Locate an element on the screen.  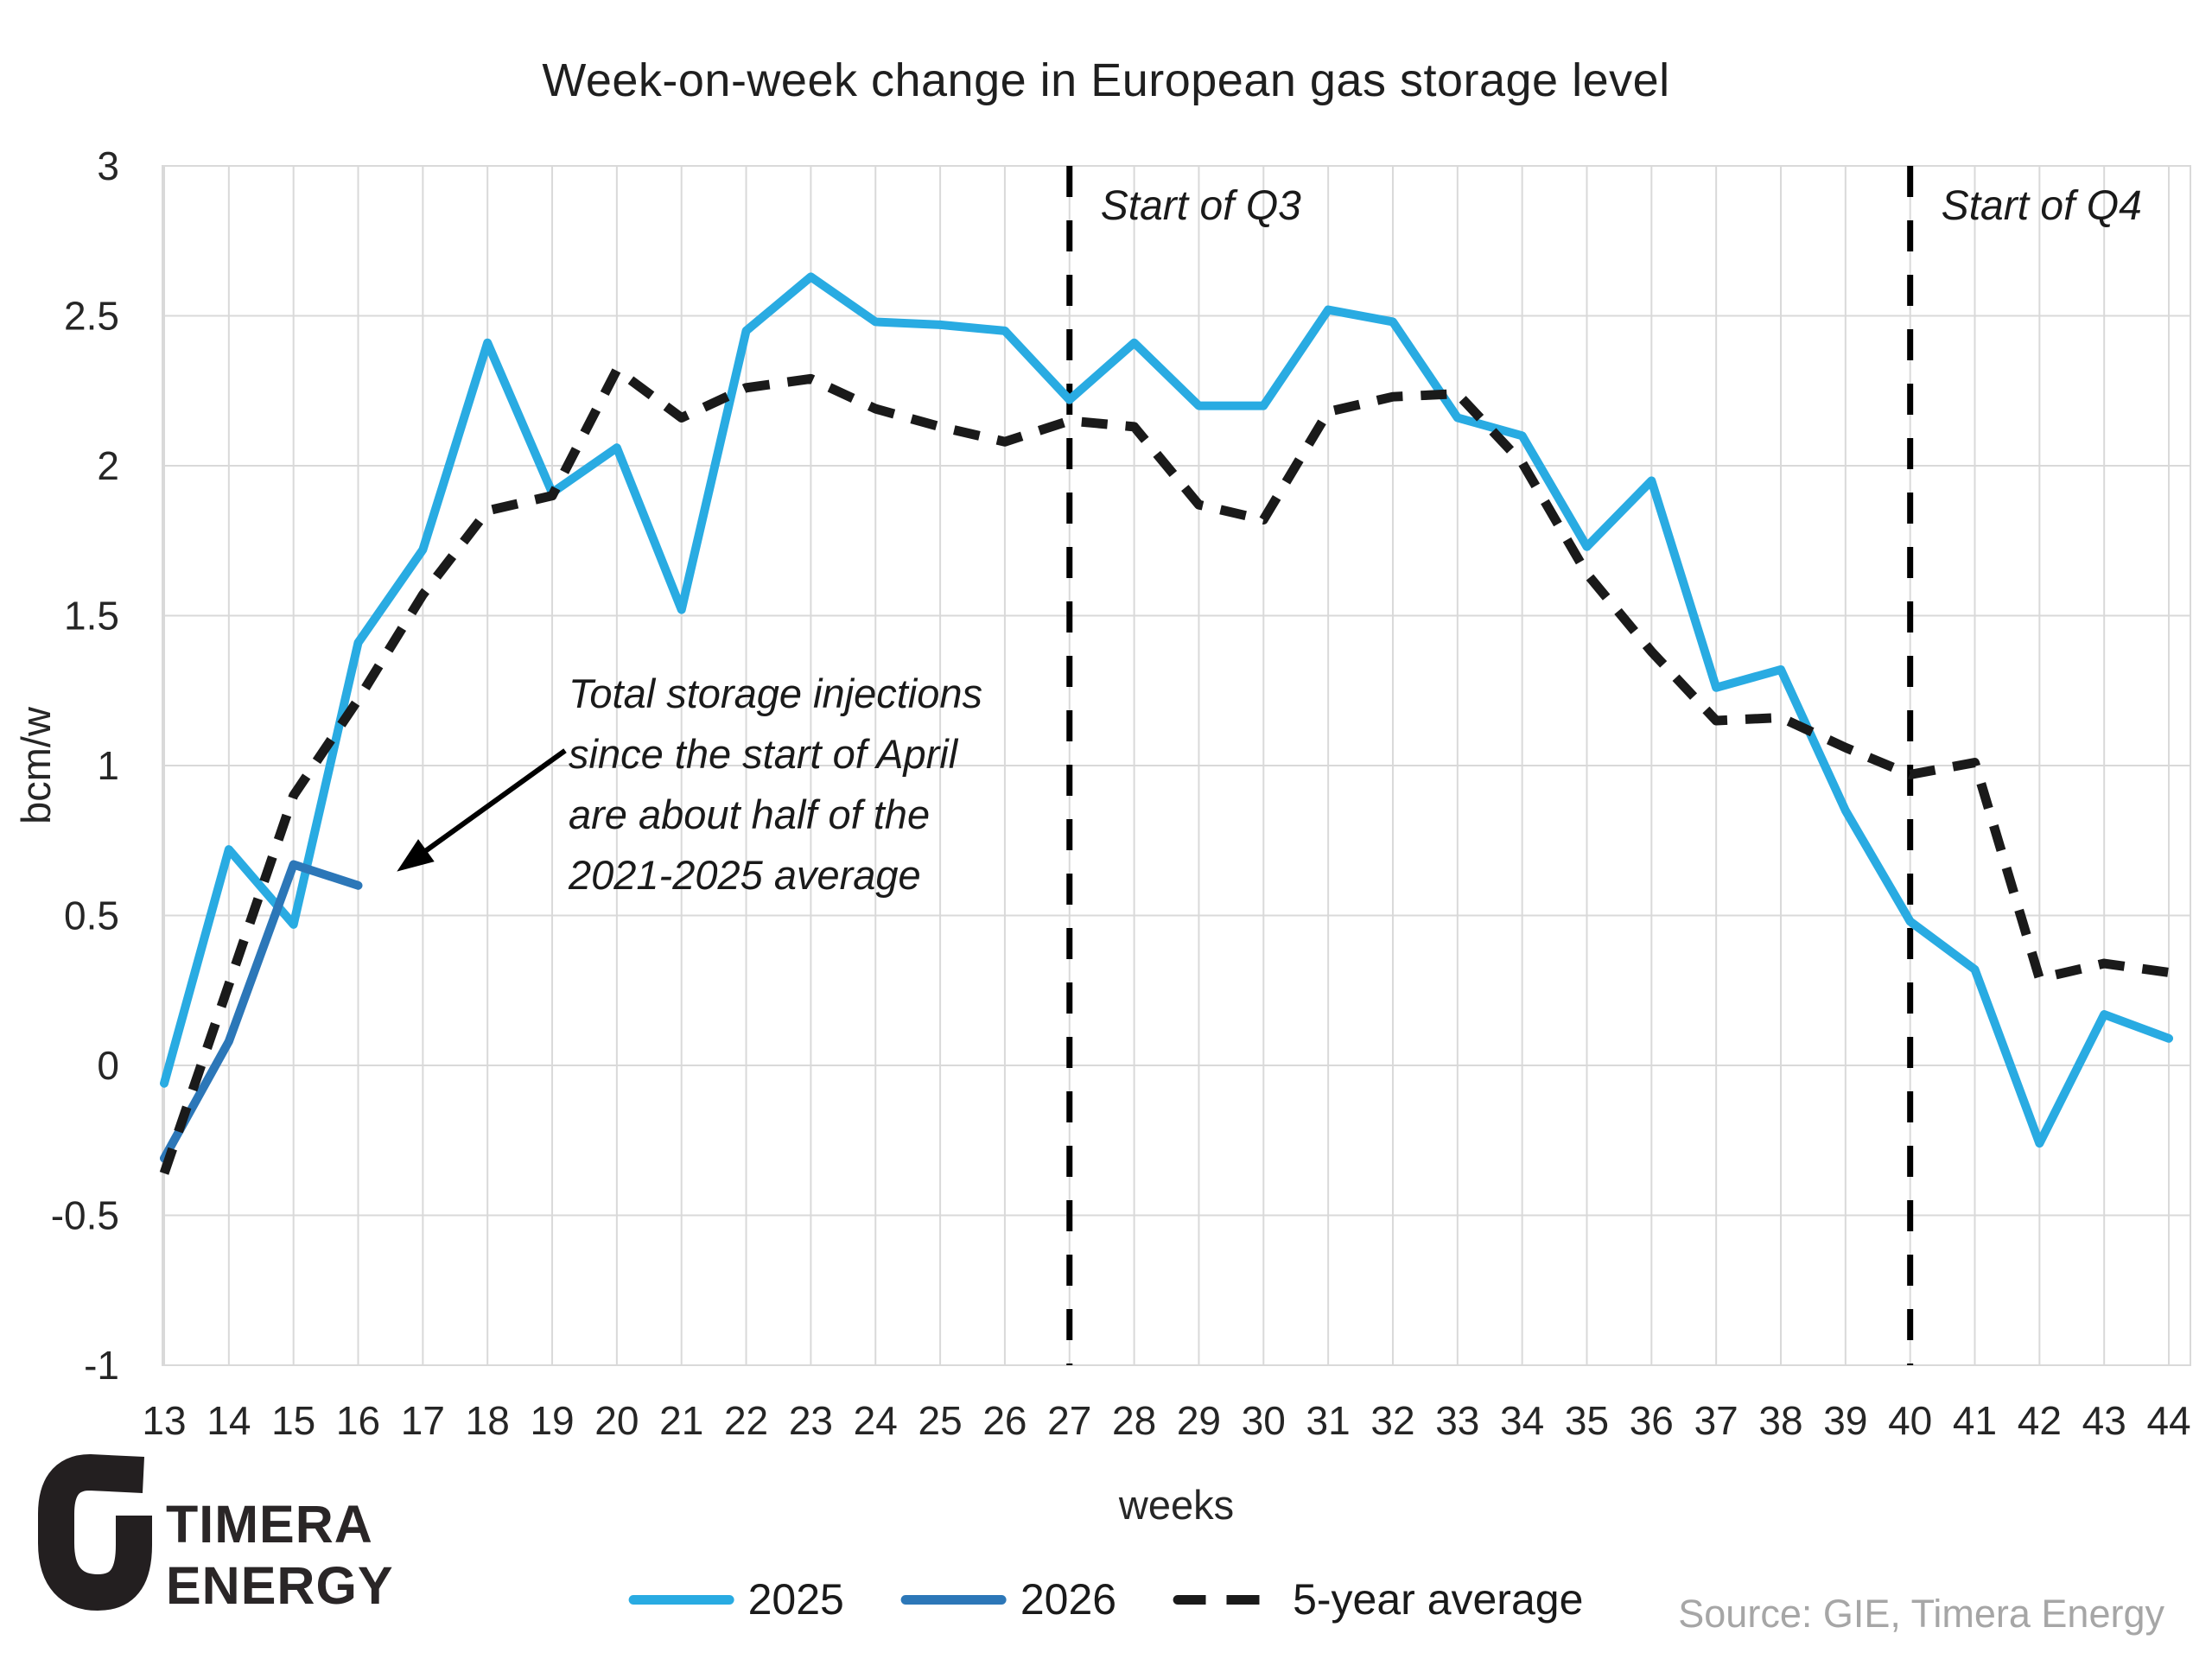
x-axis-tick-label: 27 is located at coordinates (1069, 1420).